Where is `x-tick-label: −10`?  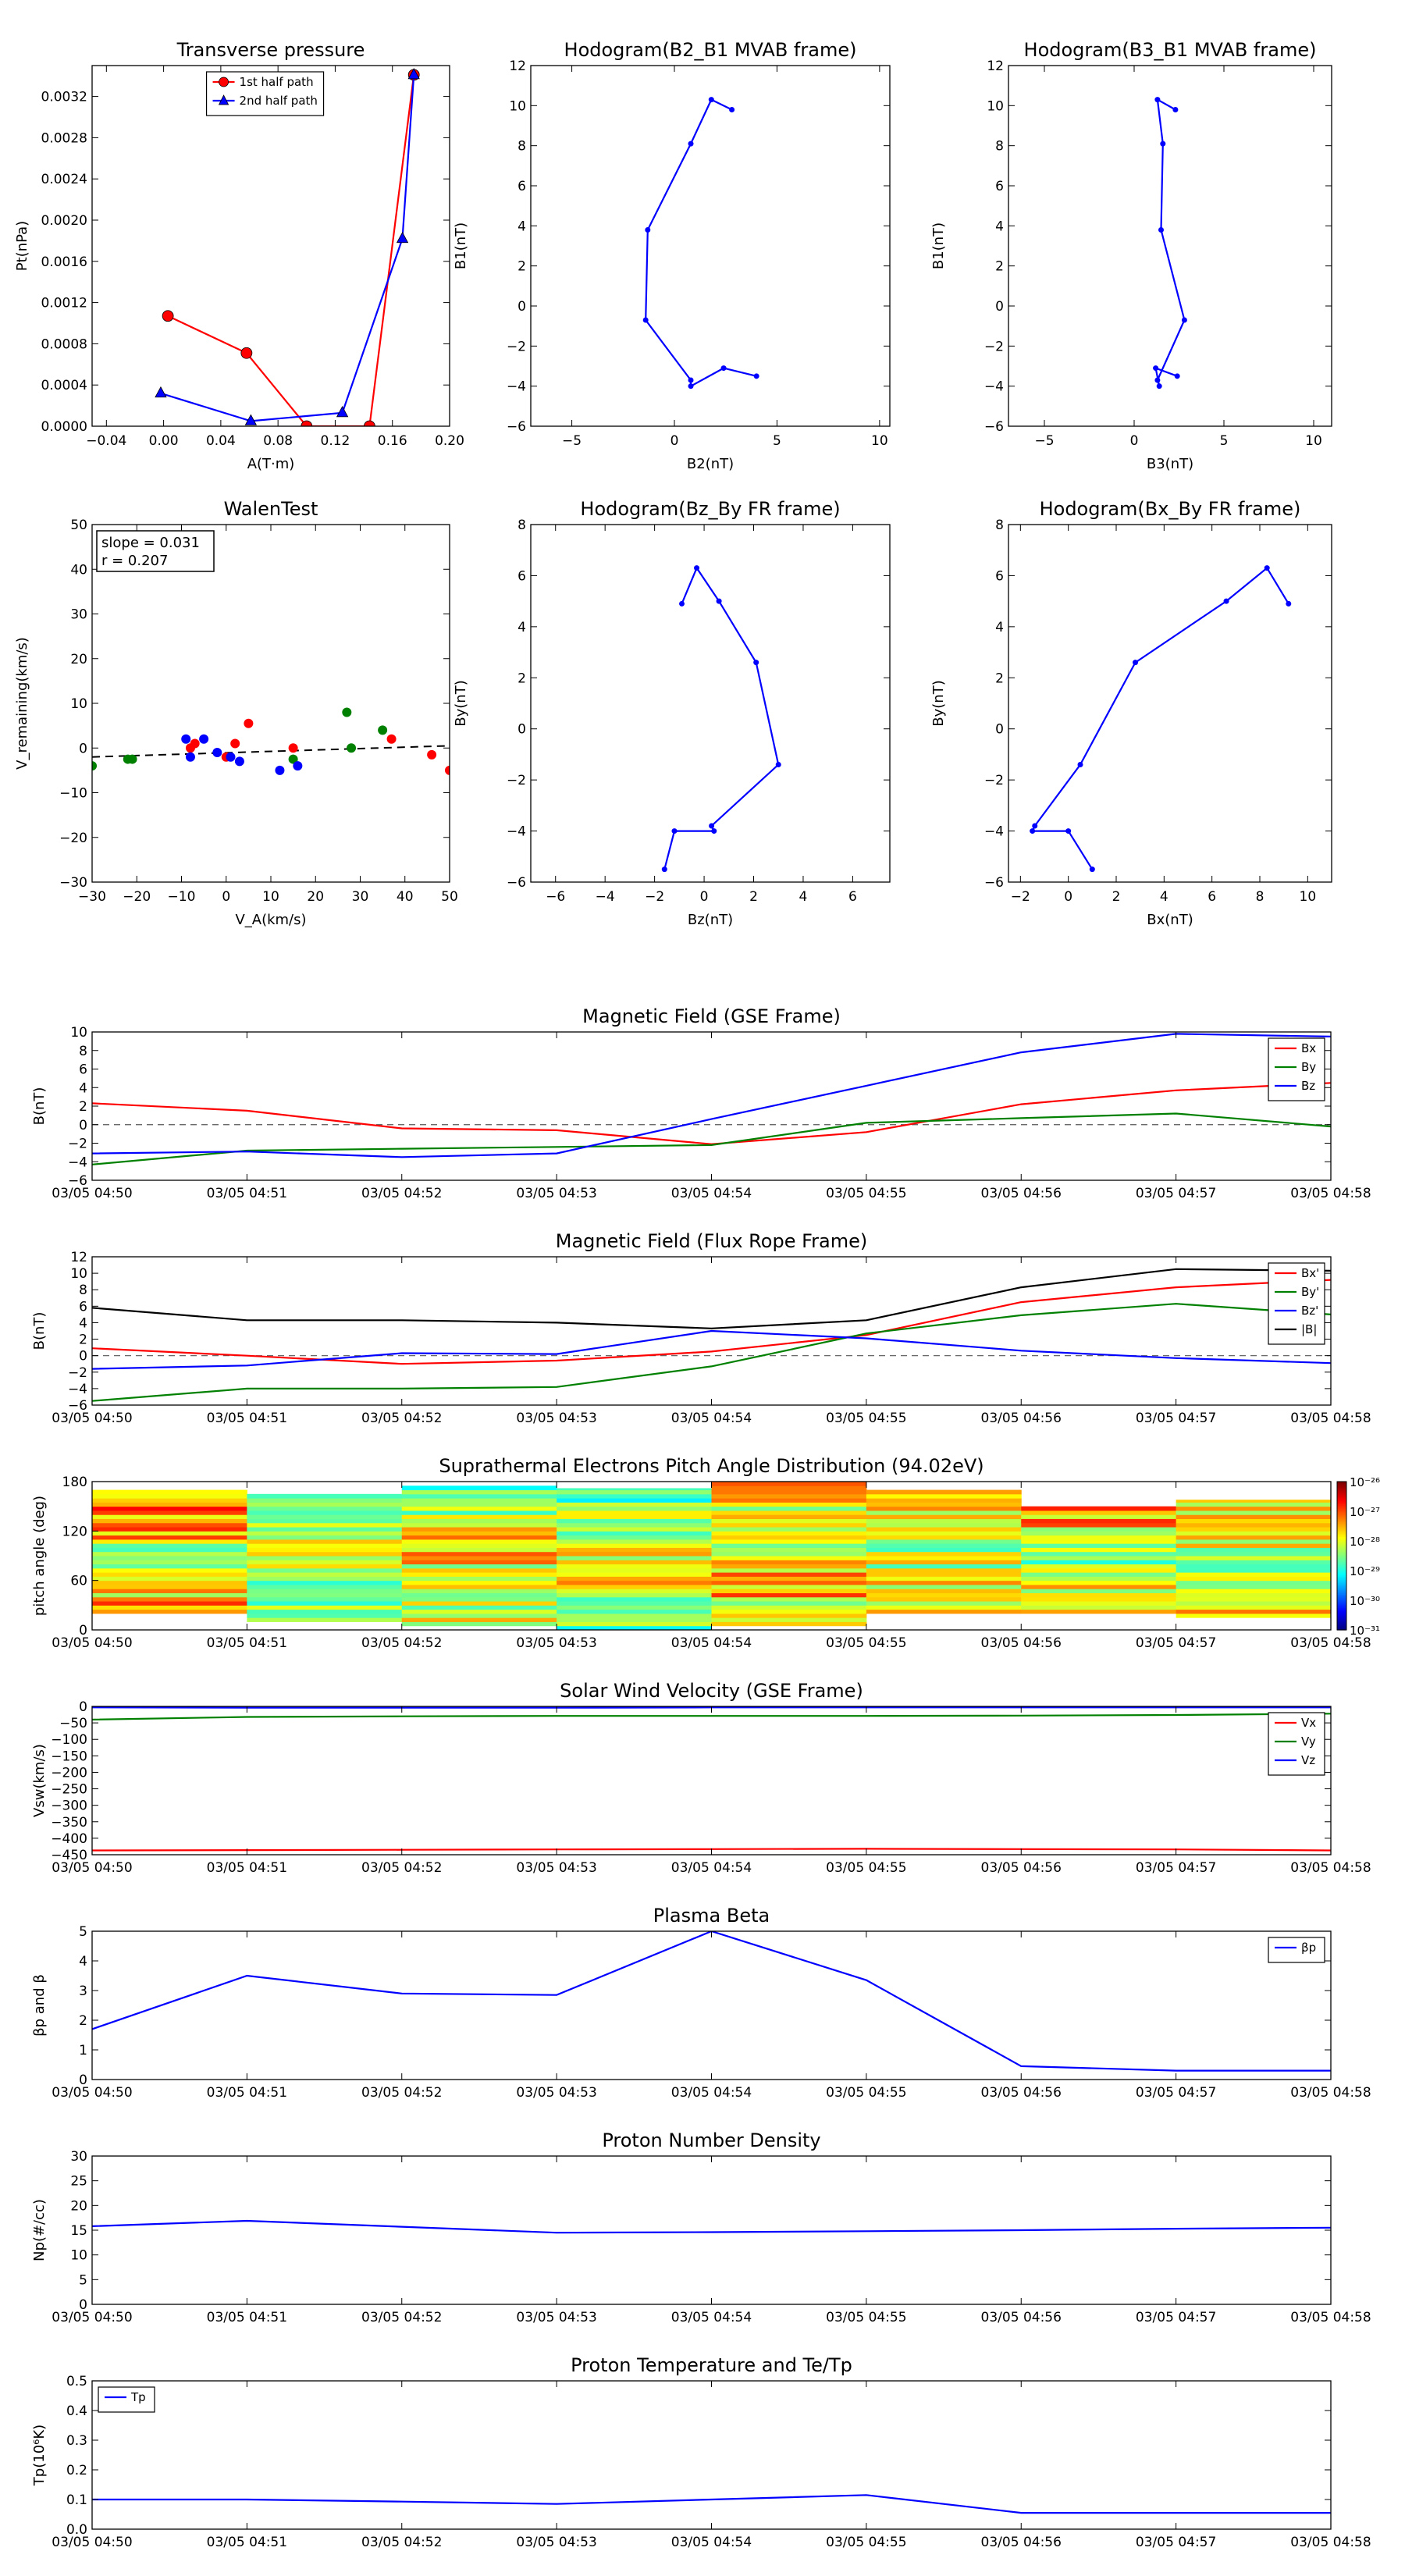
x-tick-label: −10 is located at coordinates (182, 897).